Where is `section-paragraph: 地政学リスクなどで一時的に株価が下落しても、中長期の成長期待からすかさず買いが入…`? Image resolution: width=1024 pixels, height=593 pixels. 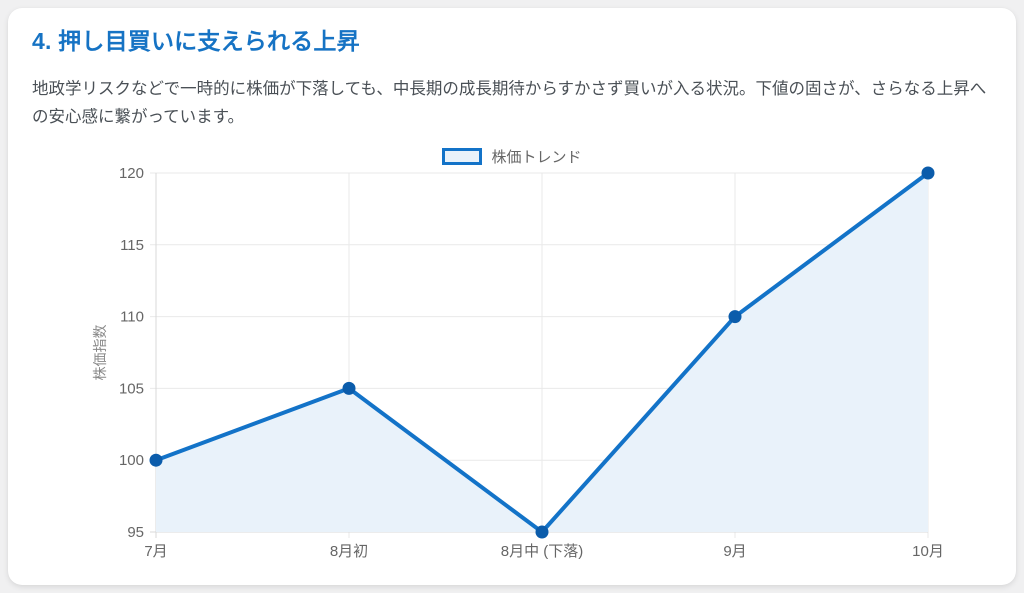 section-paragraph: 地政学リスクなどで一時的に株価が下落しても、中長期の成長期待からすかさず買いが入… is located at coordinates (509, 103).